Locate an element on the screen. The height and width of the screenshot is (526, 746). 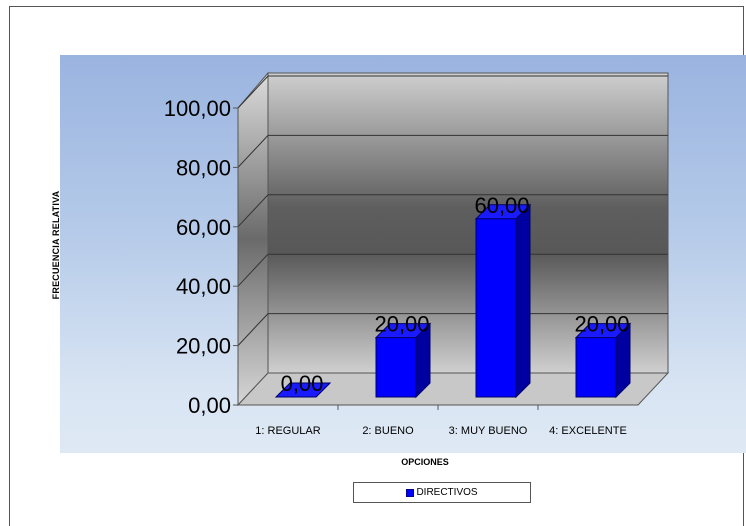
x-axis-title: OPCIONES is located at coordinates (425, 462).